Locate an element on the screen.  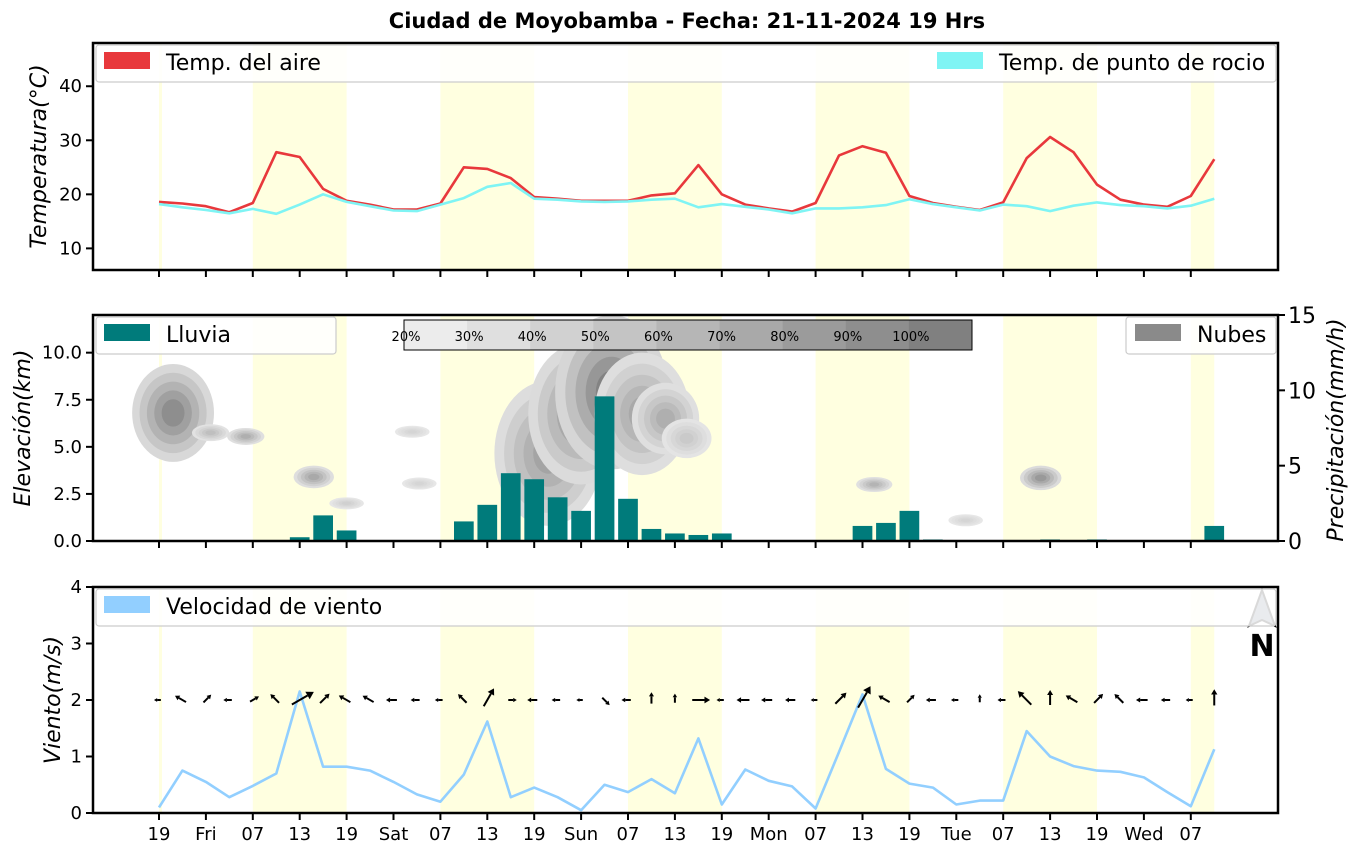
y-right-tick-label: 10 is located at coordinates (1302, 391).